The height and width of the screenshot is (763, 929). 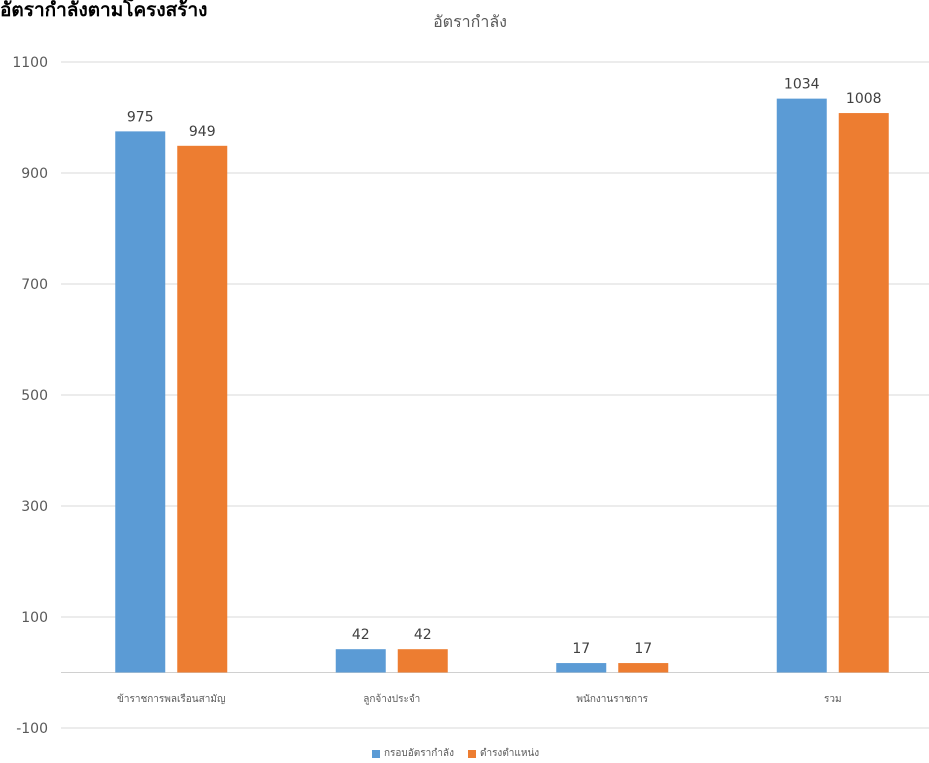 I want to click on y-tick-label: 900, so click(x=34, y=174).